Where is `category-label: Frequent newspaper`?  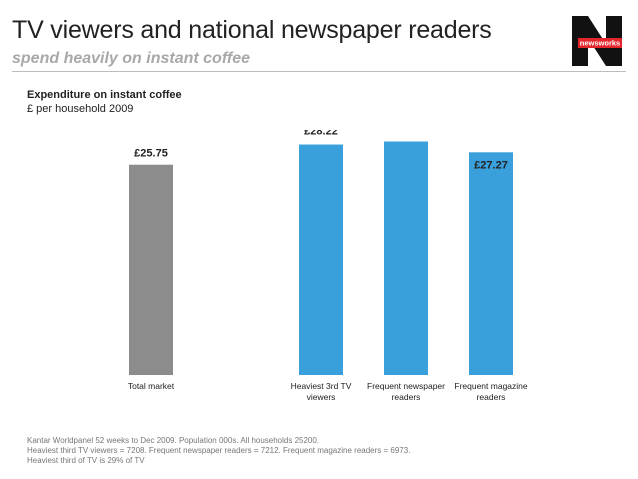
category-label: Frequent newspaper is located at coordinates (406, 386).